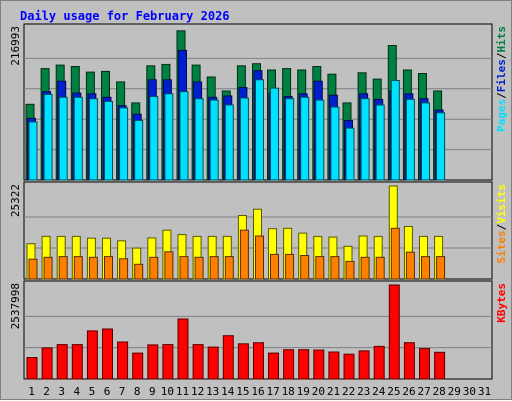  What do you see at coordinates (15, 200) in the screenshot?
I see `panel-max-label: 25322` at bounding box center [15, 200].